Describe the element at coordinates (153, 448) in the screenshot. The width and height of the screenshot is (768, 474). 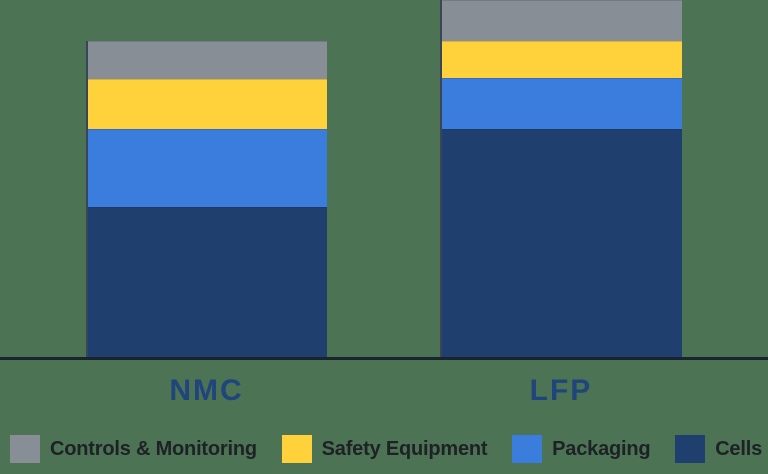
I see `legend-label-controls-monitoring: Controls & Monitoring` at that location.